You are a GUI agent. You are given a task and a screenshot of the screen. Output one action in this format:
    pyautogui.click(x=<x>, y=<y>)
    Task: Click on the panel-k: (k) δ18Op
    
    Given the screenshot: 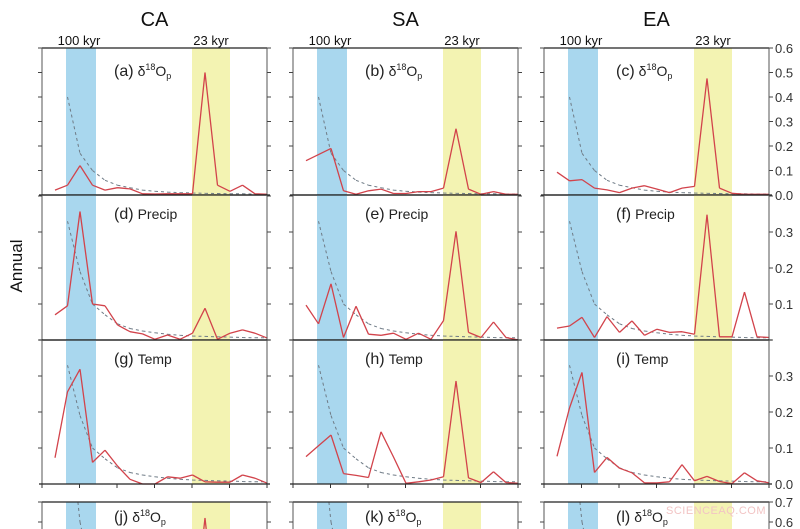 What is the action you would take?
    pyautogui.click(x=405, y=515)
    